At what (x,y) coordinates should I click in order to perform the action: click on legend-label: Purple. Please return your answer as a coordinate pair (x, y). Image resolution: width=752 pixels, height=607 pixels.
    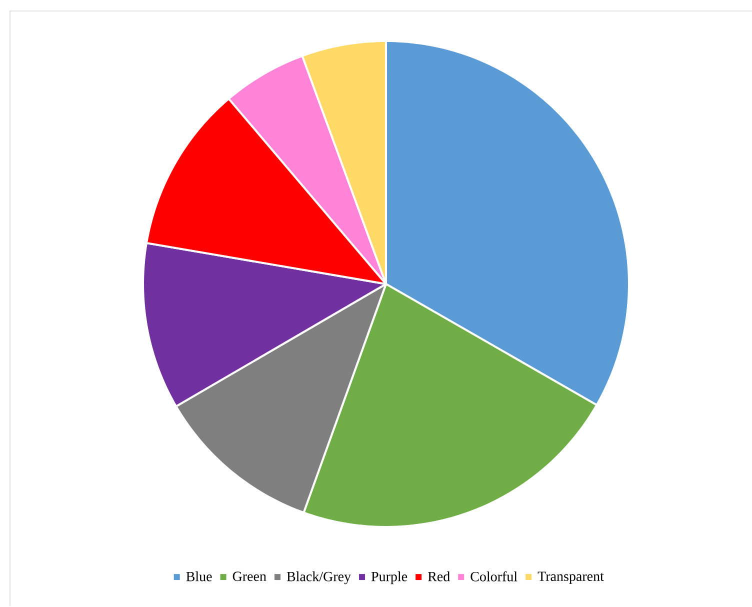
    Looking at the image, I should click on (389, 577).